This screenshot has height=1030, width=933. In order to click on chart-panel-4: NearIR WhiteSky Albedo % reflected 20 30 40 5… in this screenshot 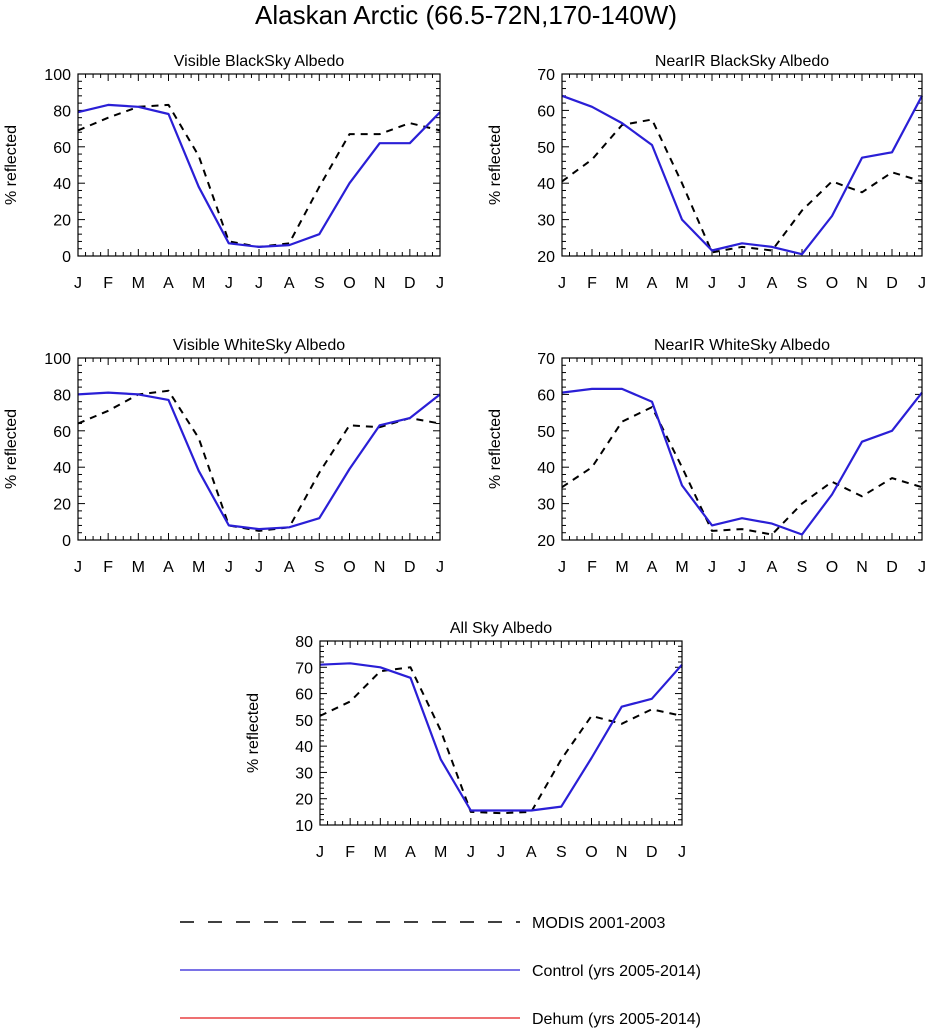, I will do `click(706, 456)`.